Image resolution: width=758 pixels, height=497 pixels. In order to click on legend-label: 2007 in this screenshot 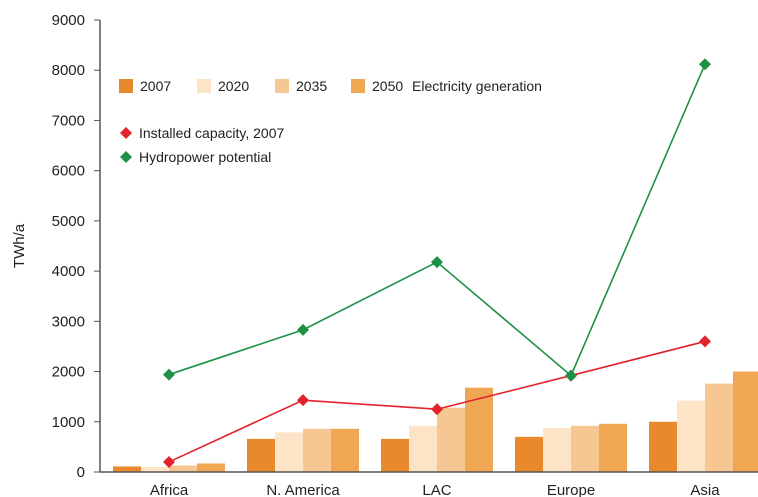, I will do `click(155, 86)`.